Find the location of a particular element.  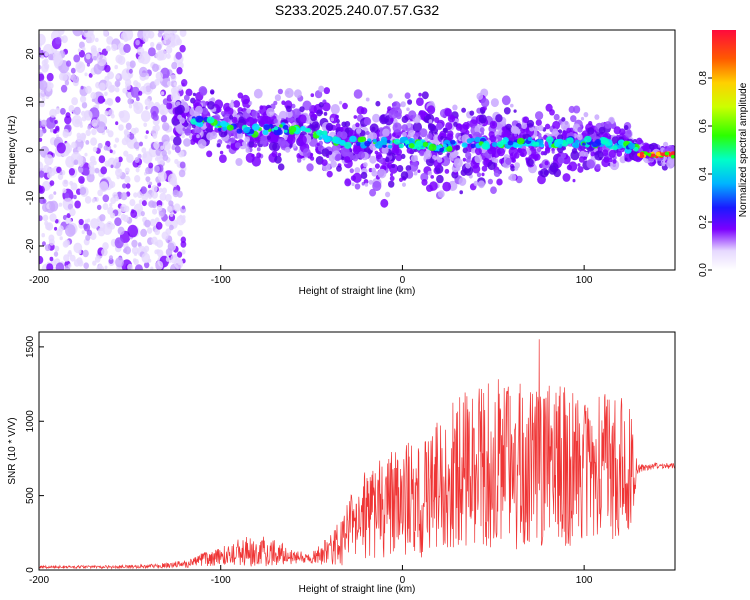

snr-x-axis: -200 -100 0 100 is located at coordinates (311, 575).